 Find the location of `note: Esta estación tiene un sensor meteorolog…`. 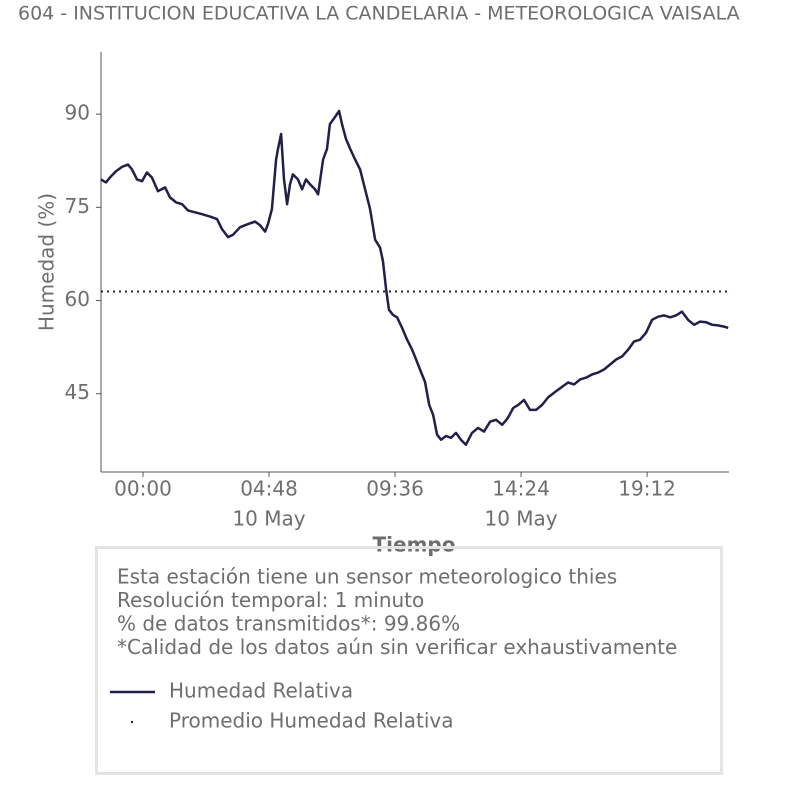

note: Esta estación tiene un sensor meteorolog… is located at coordinates (367, 577).